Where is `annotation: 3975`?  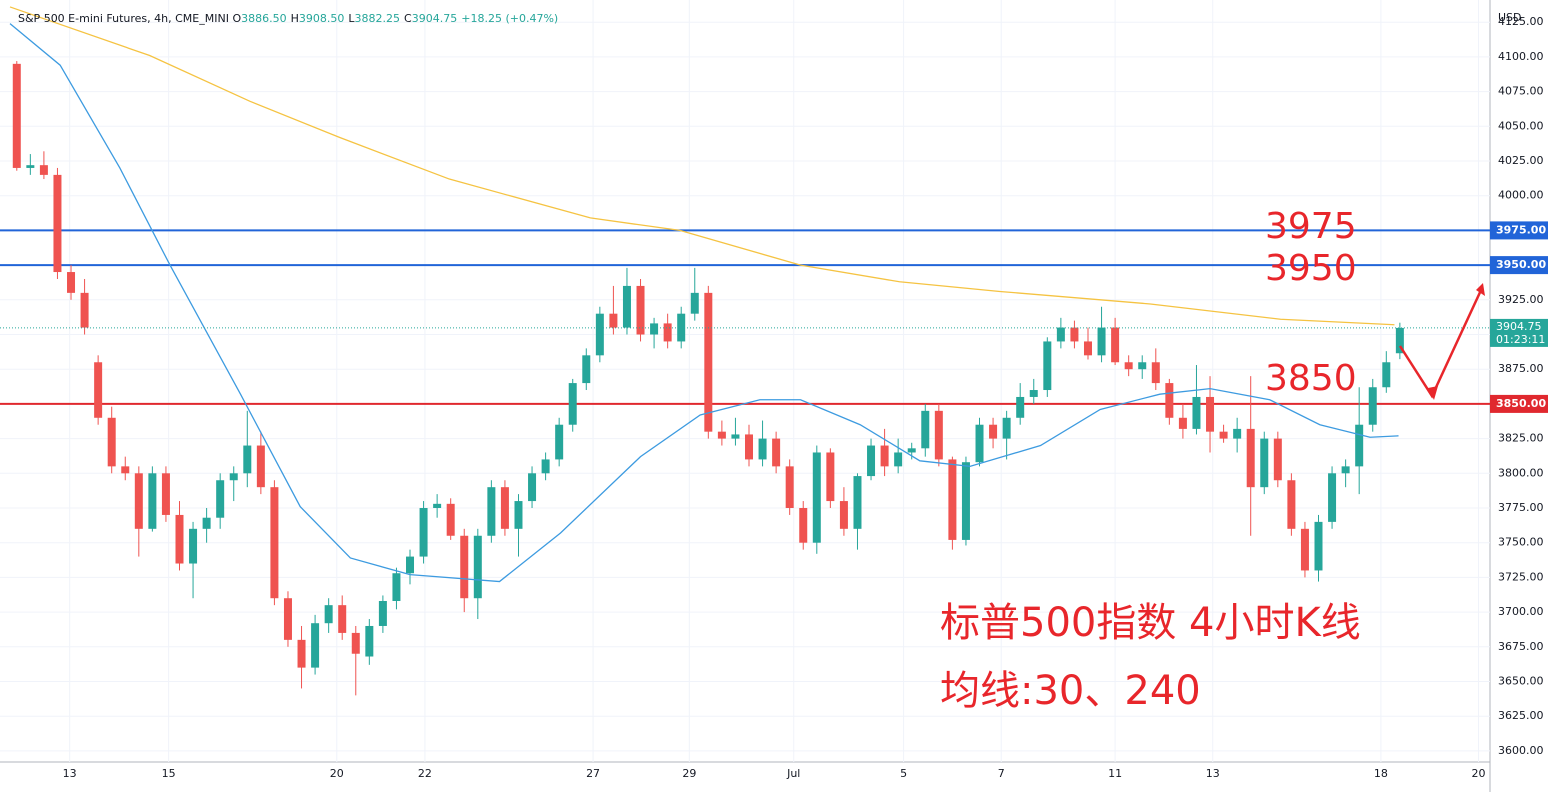 annotation: 3975 is located at coordinates (1311, 226).